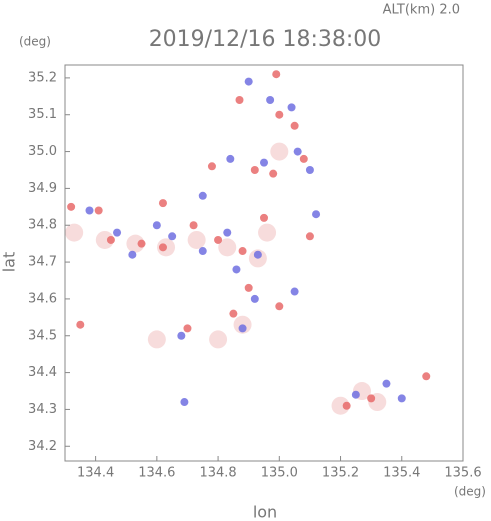 Image resolution: width=491 pixels, height=521 pixels. I want to click on y-tick-label: 34.9, so click(42, 188).